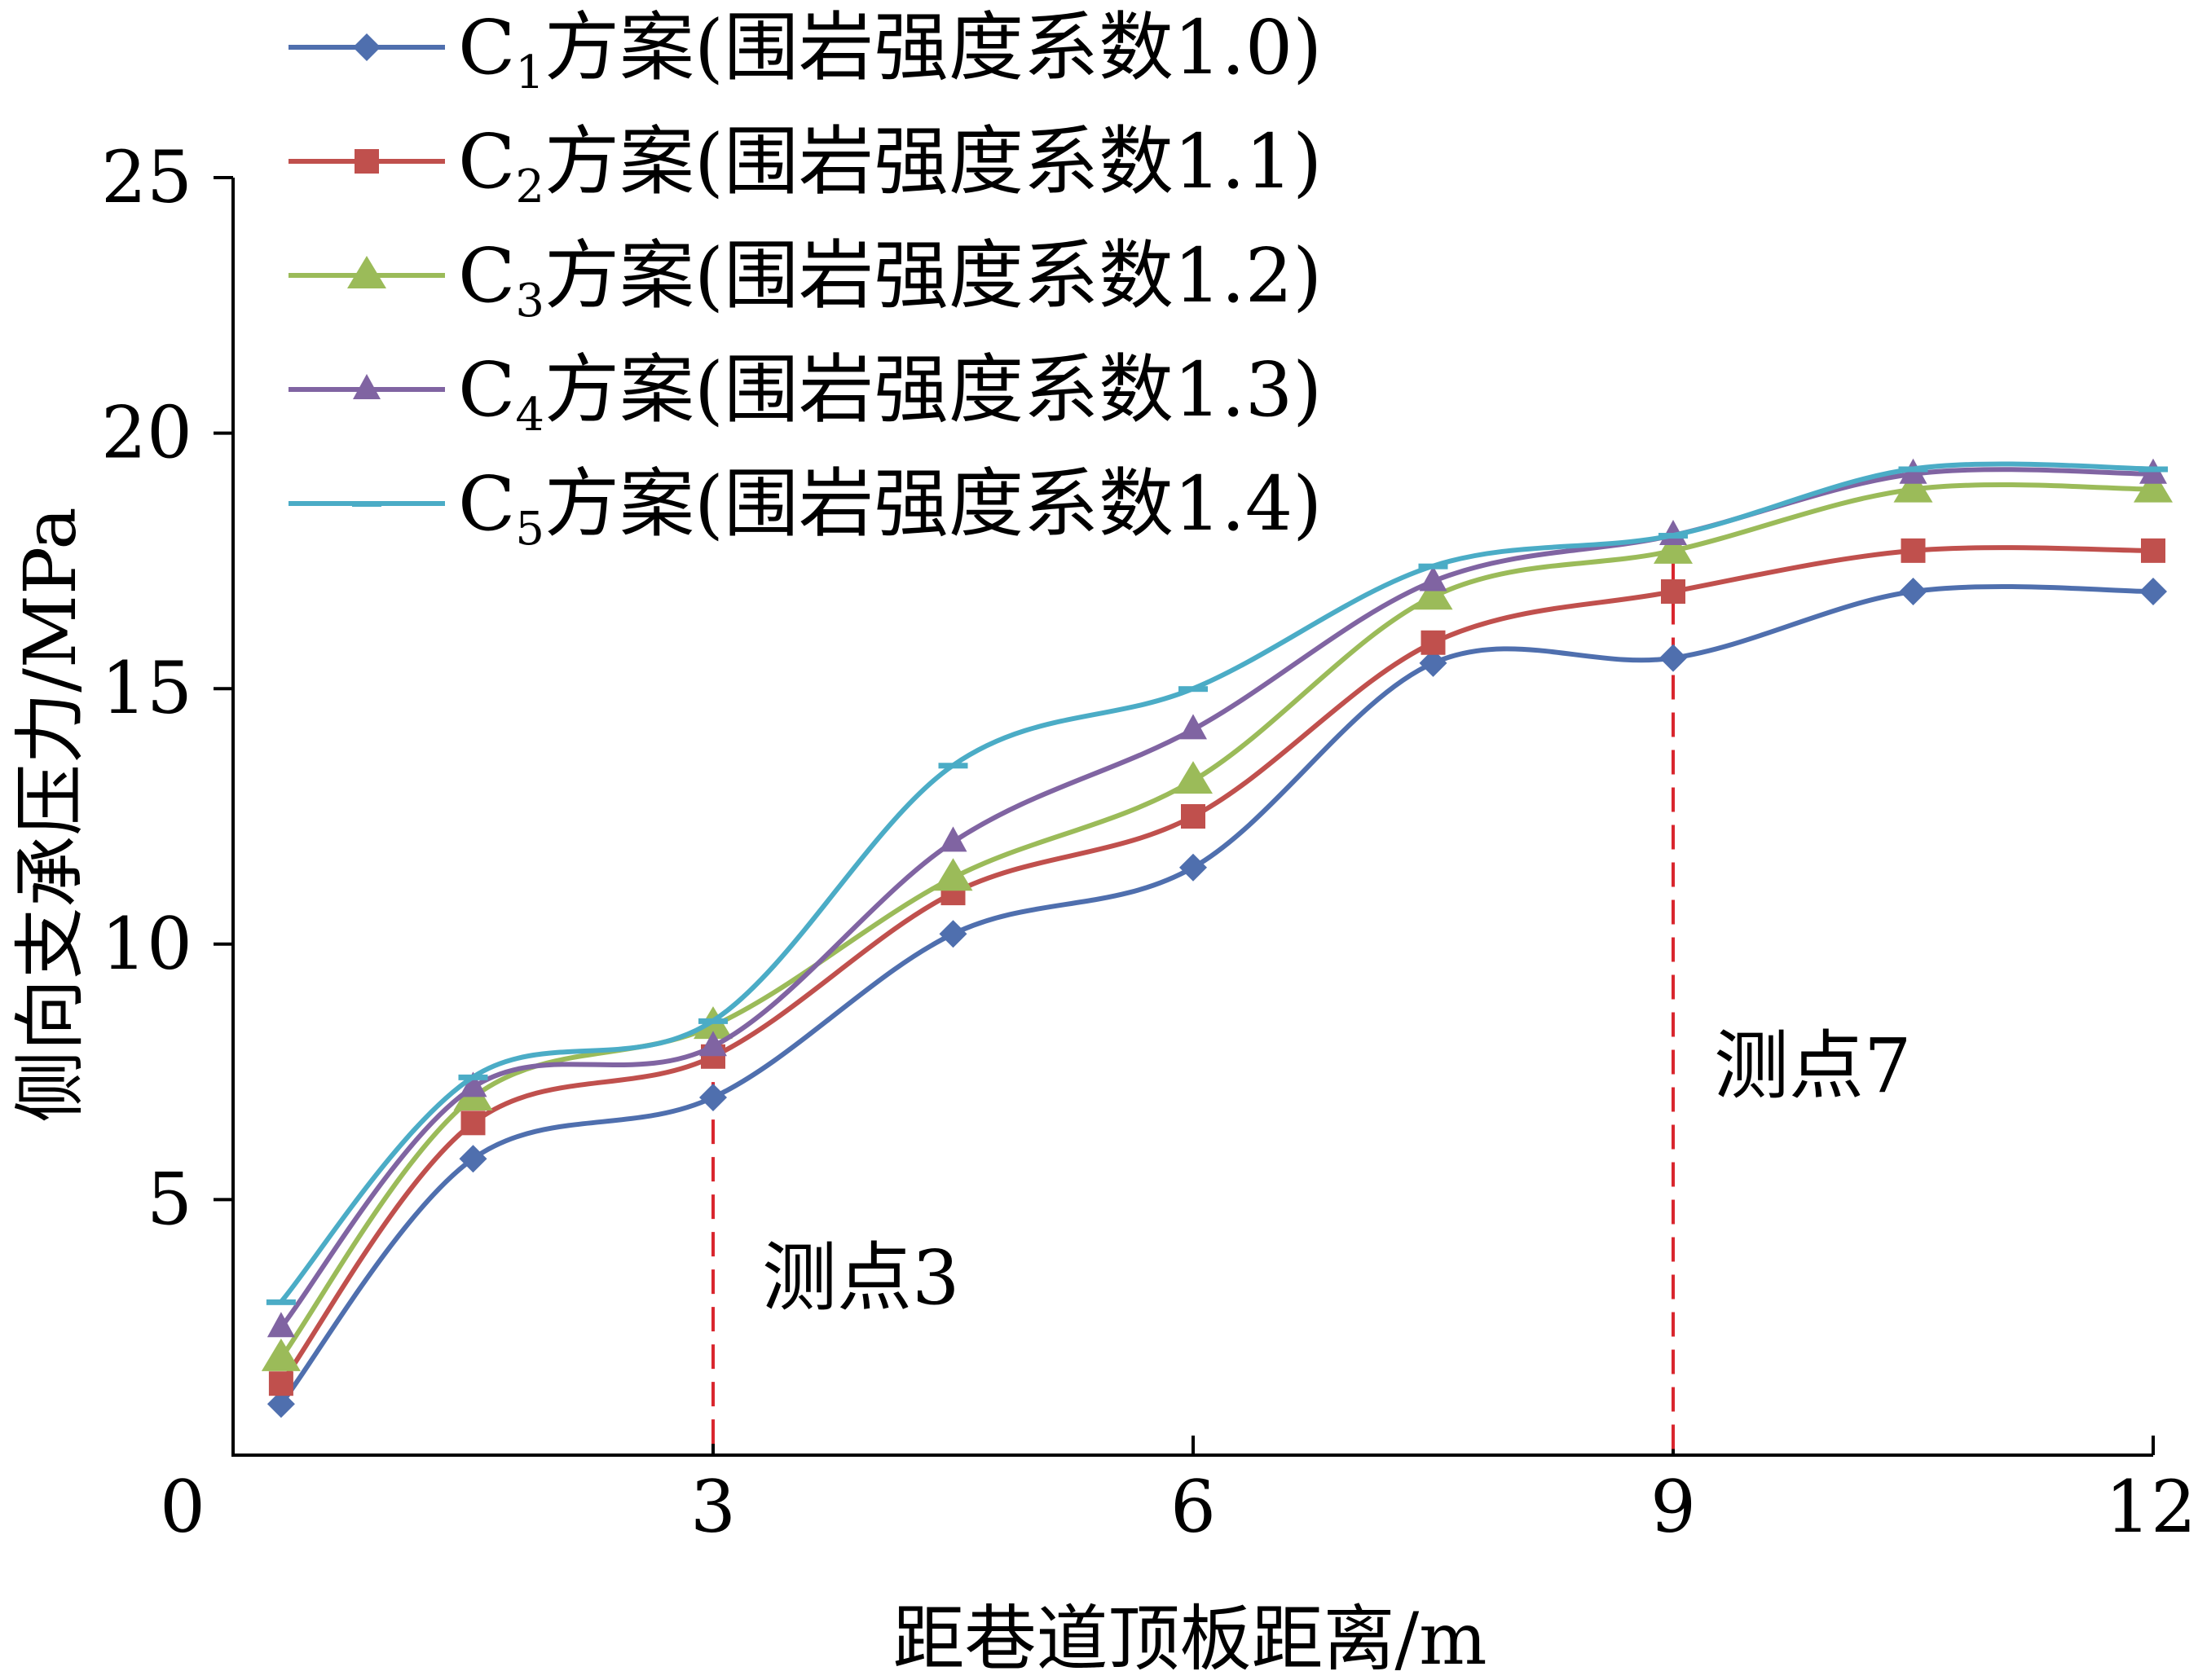 The height and width of the screenshot is (1680, 2198). I want to click on x-tick-label: 0, so click(182, 1507).